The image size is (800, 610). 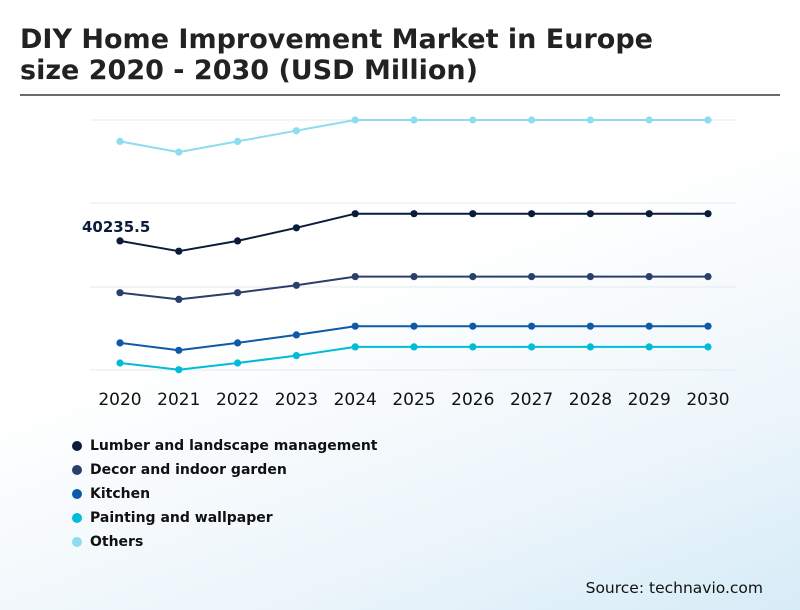 I want to click on legend-label: Painting and wallpaper, so click(x=181, y=518).